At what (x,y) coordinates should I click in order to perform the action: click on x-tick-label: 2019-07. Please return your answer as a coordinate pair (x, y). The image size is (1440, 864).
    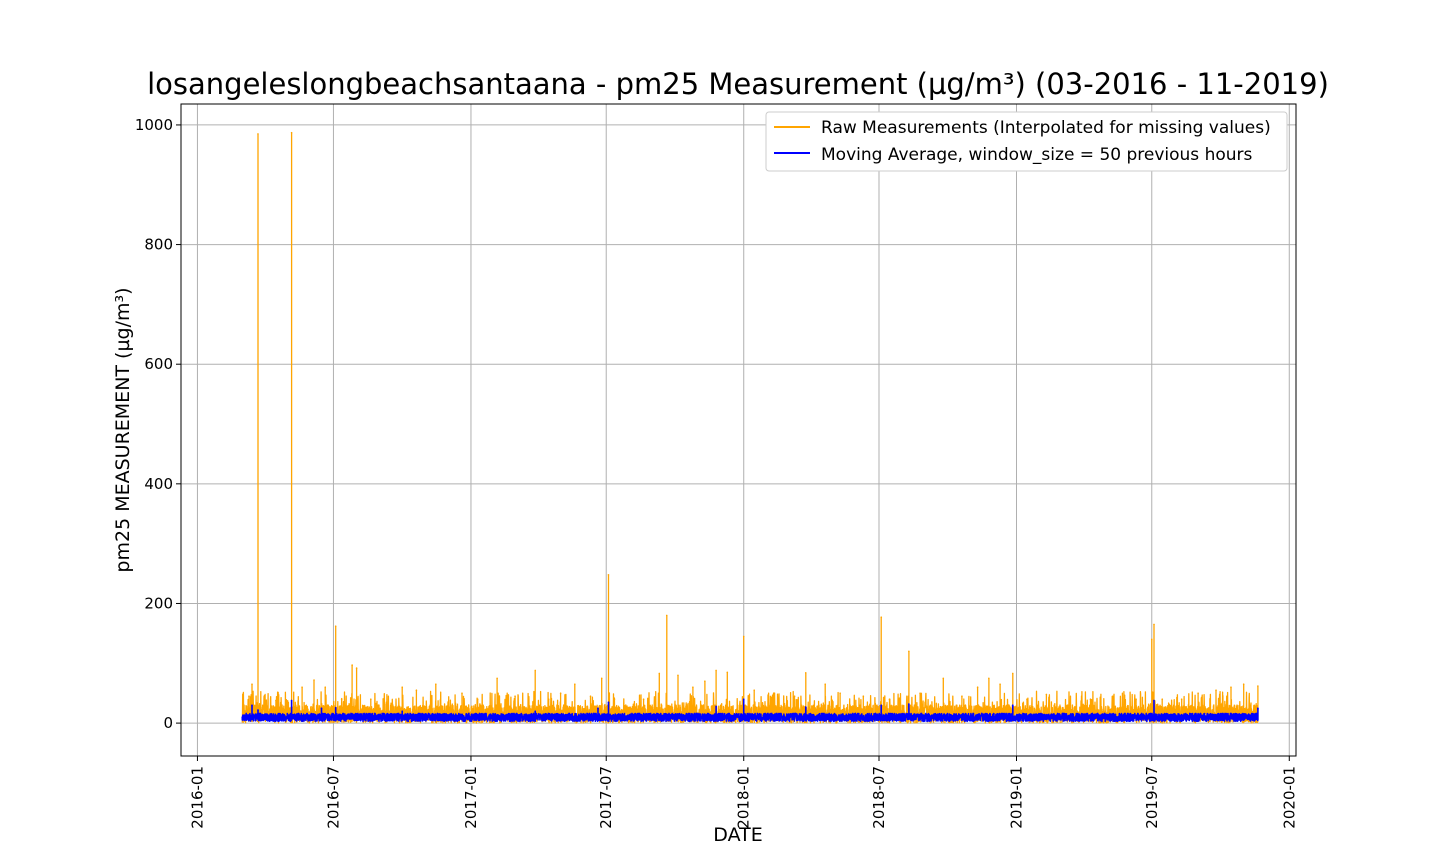
    Looking at the image, I should click on (1152, 797).